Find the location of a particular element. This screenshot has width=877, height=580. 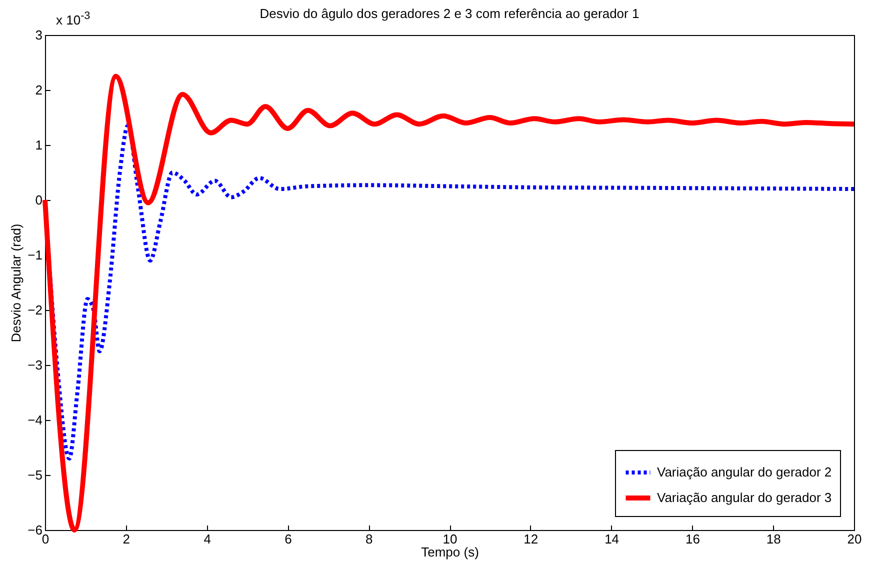

y-tick-label: −5 is located at coordinates (35, 475).